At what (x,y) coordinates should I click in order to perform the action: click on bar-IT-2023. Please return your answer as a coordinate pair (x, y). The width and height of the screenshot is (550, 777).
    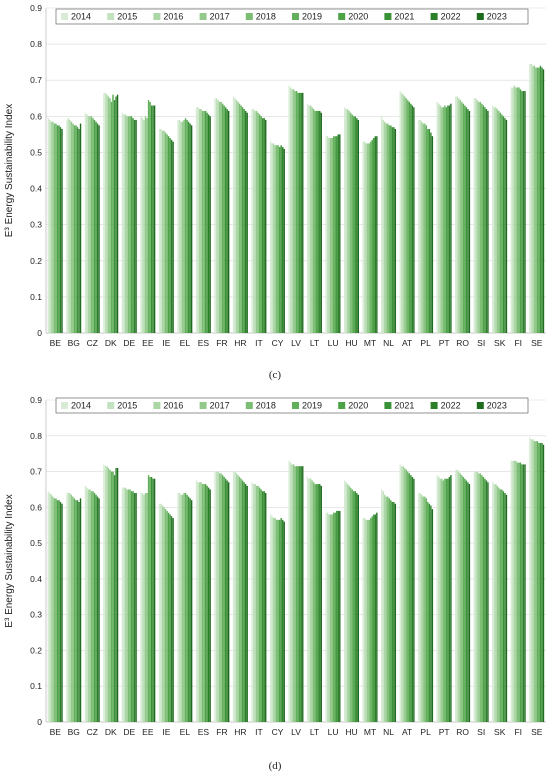
    Looking at the image, I should click on (266, 607).